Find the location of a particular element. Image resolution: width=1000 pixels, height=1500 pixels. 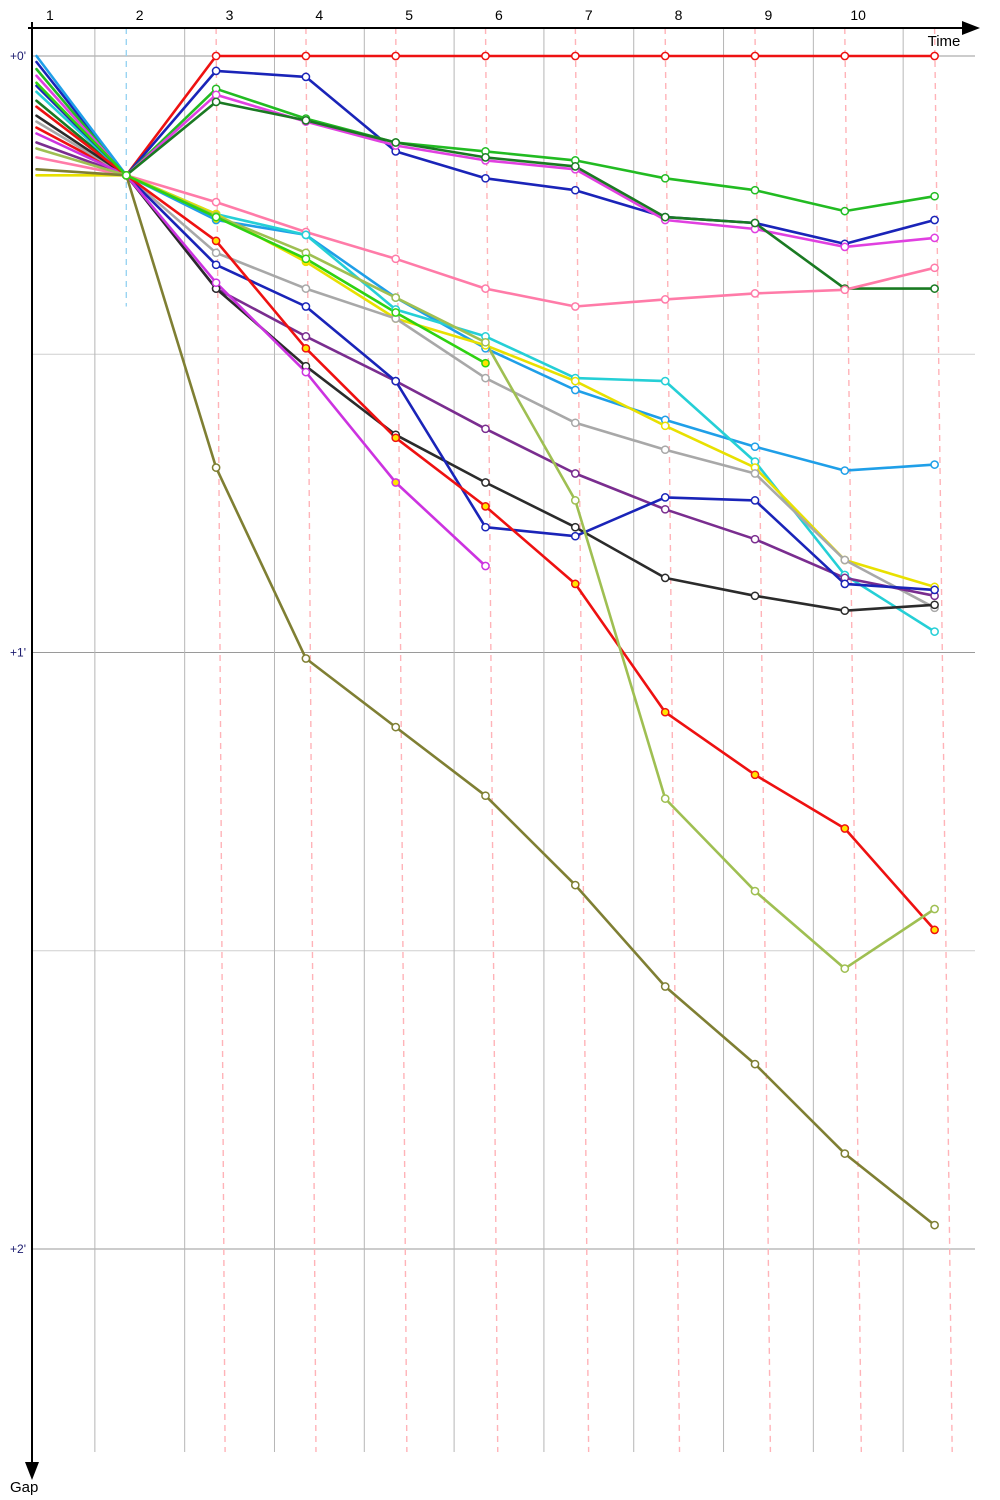

x-axis-title: Time is located at coordinates (944, 41).